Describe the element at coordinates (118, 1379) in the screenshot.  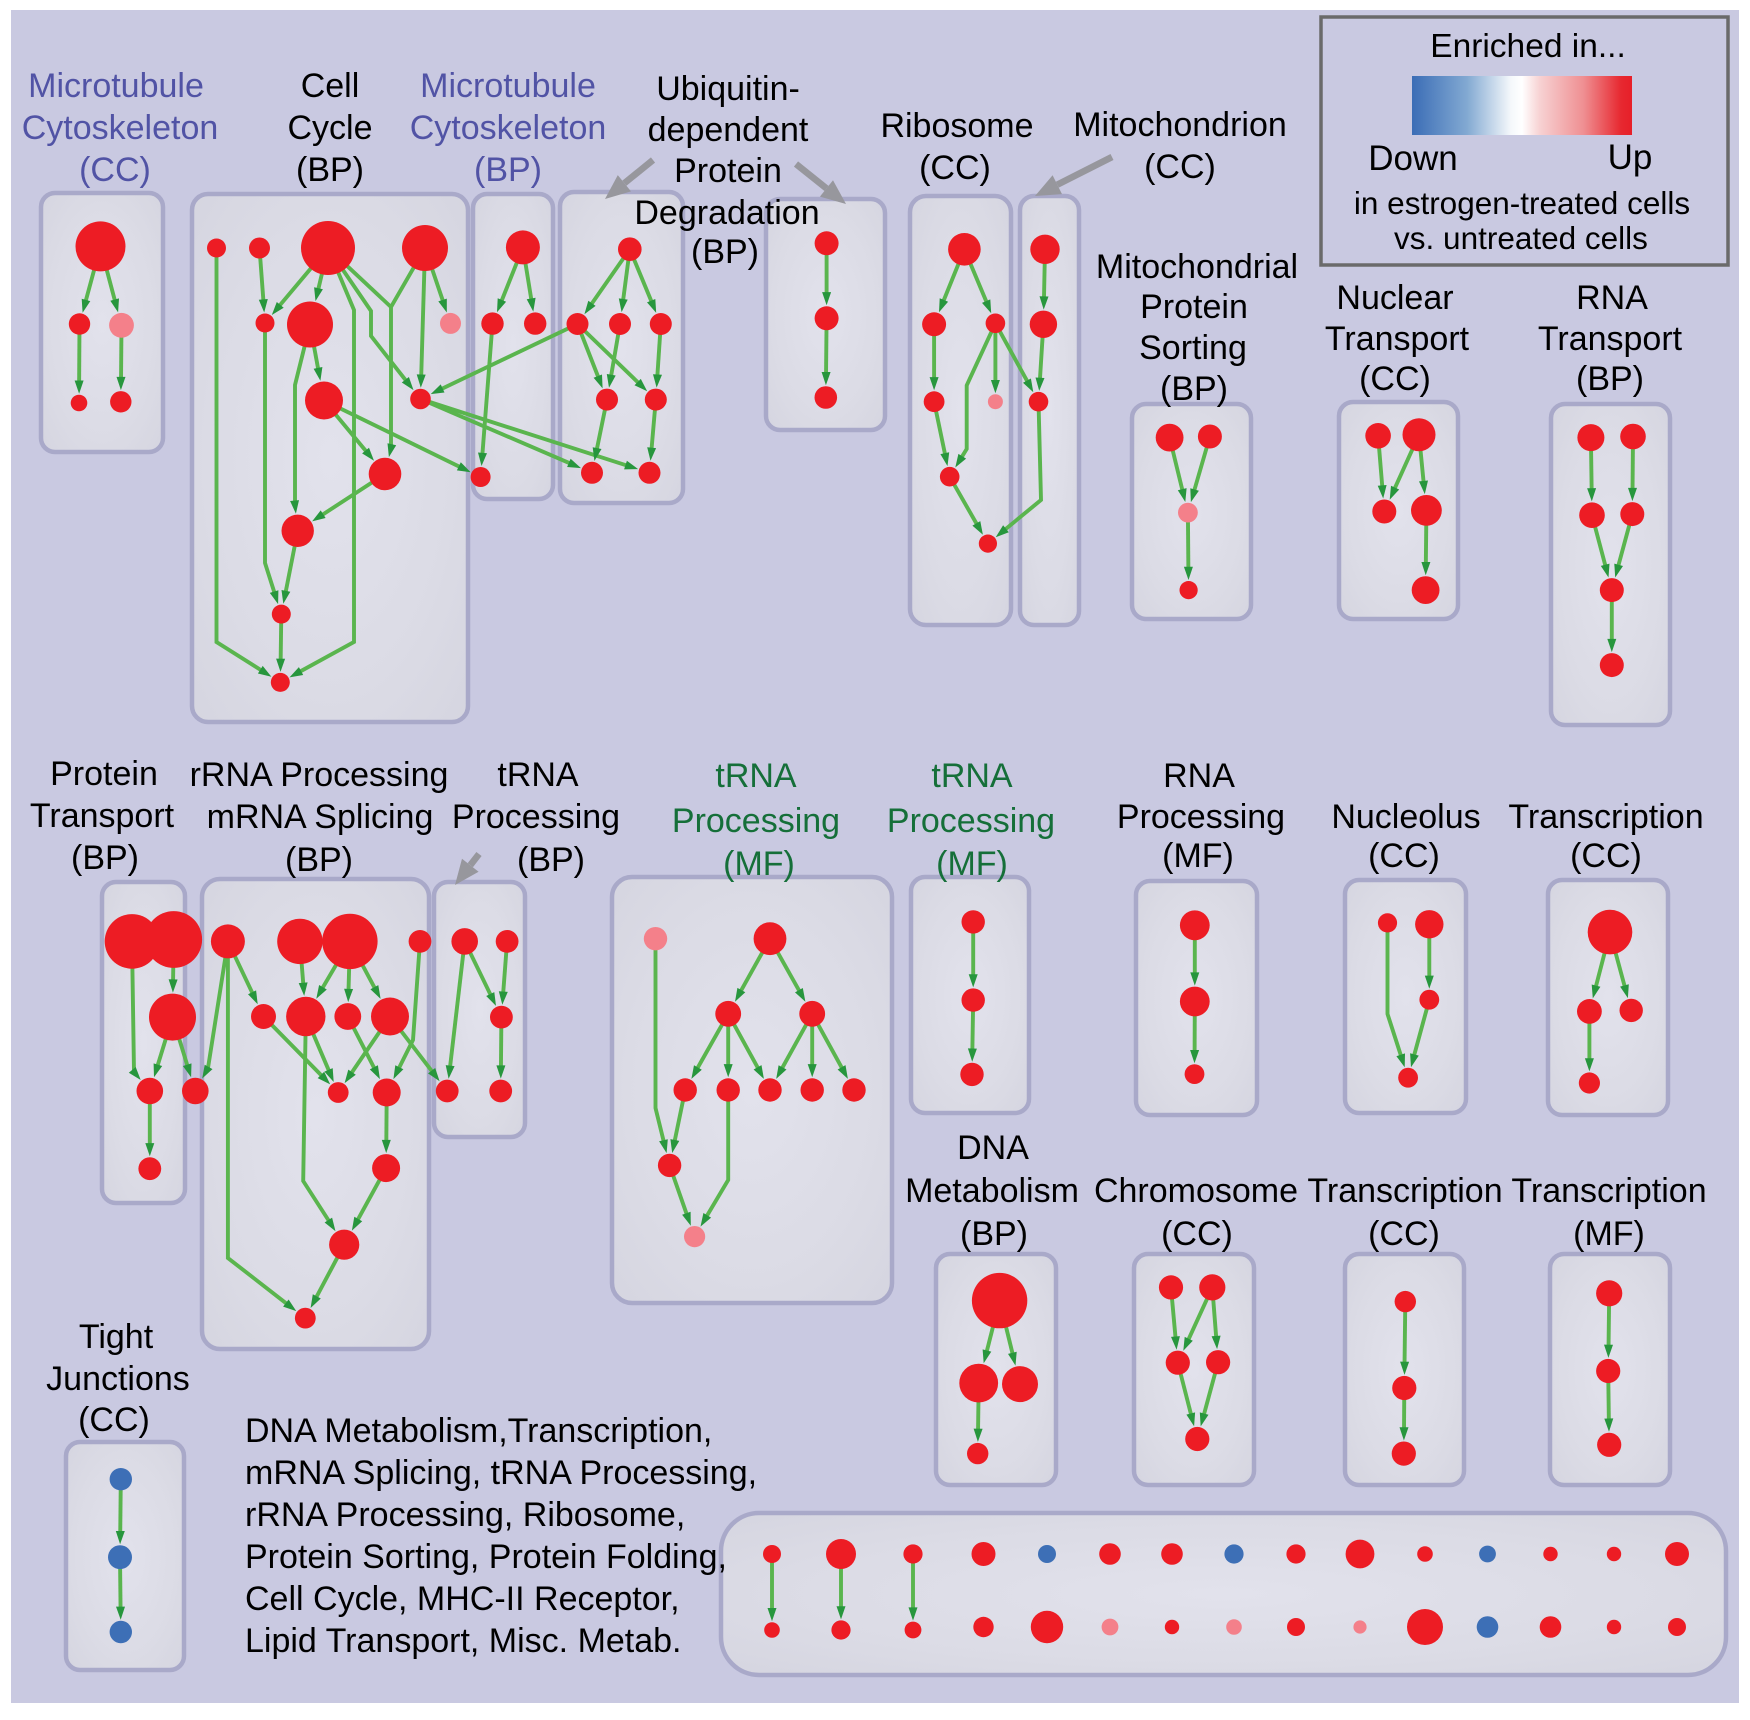
I see `svg-text: Junctions` at that location.